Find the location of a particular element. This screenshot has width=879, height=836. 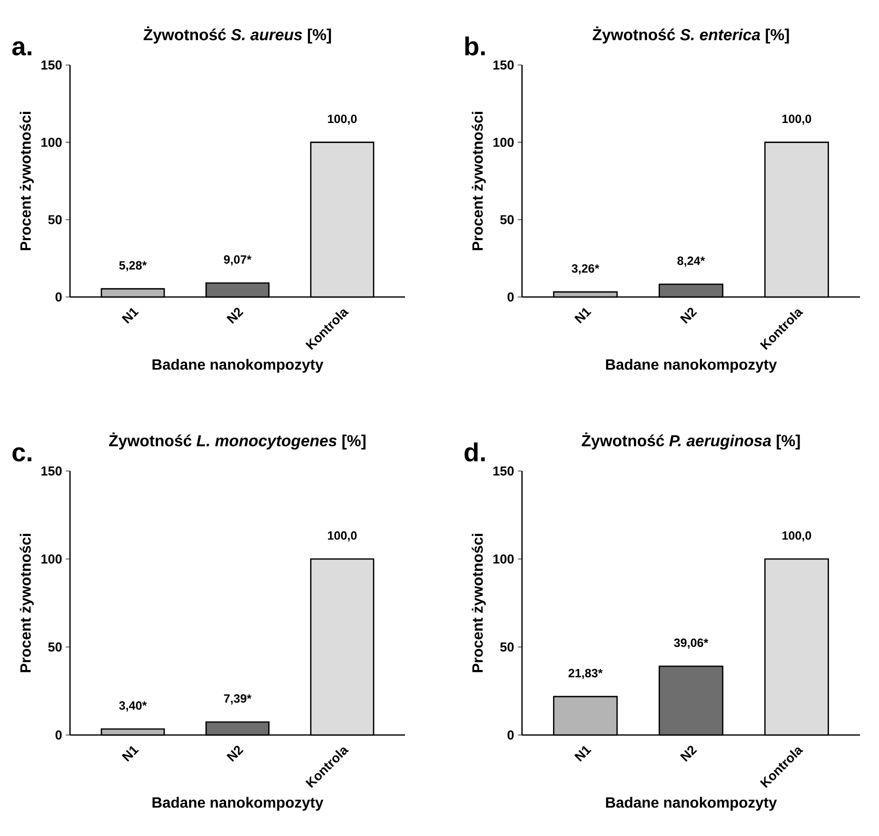

text: b. is located at coordinates (475, 46).